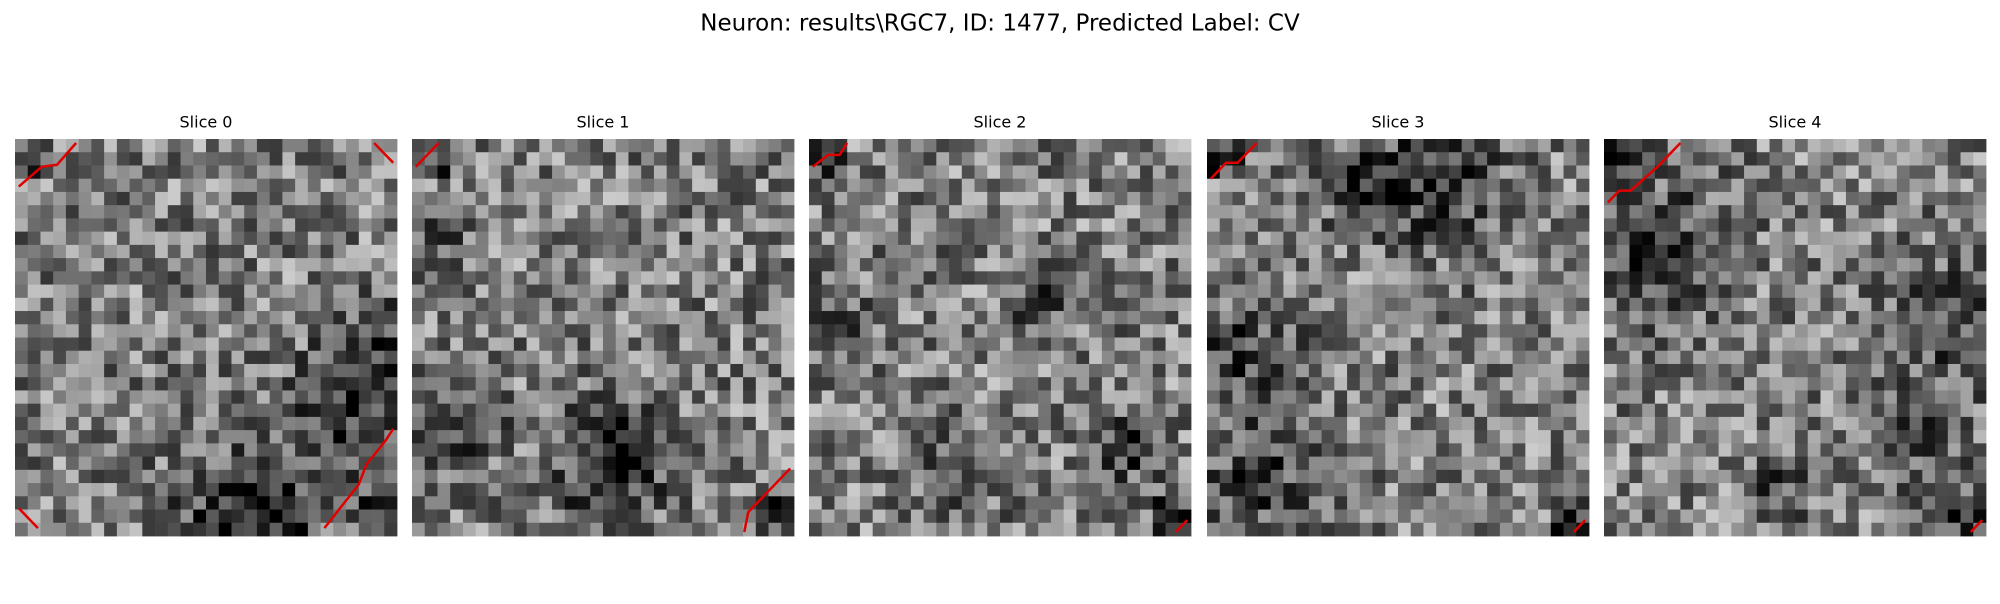  I want to click on slice-title: Slice 1, so click(603, 122).